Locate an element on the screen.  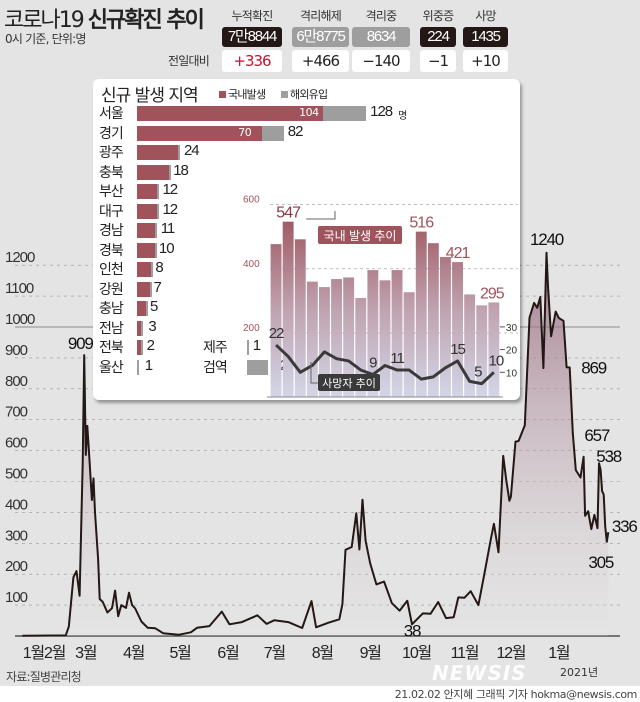
deaths-line is located at coordinates (385, 364).